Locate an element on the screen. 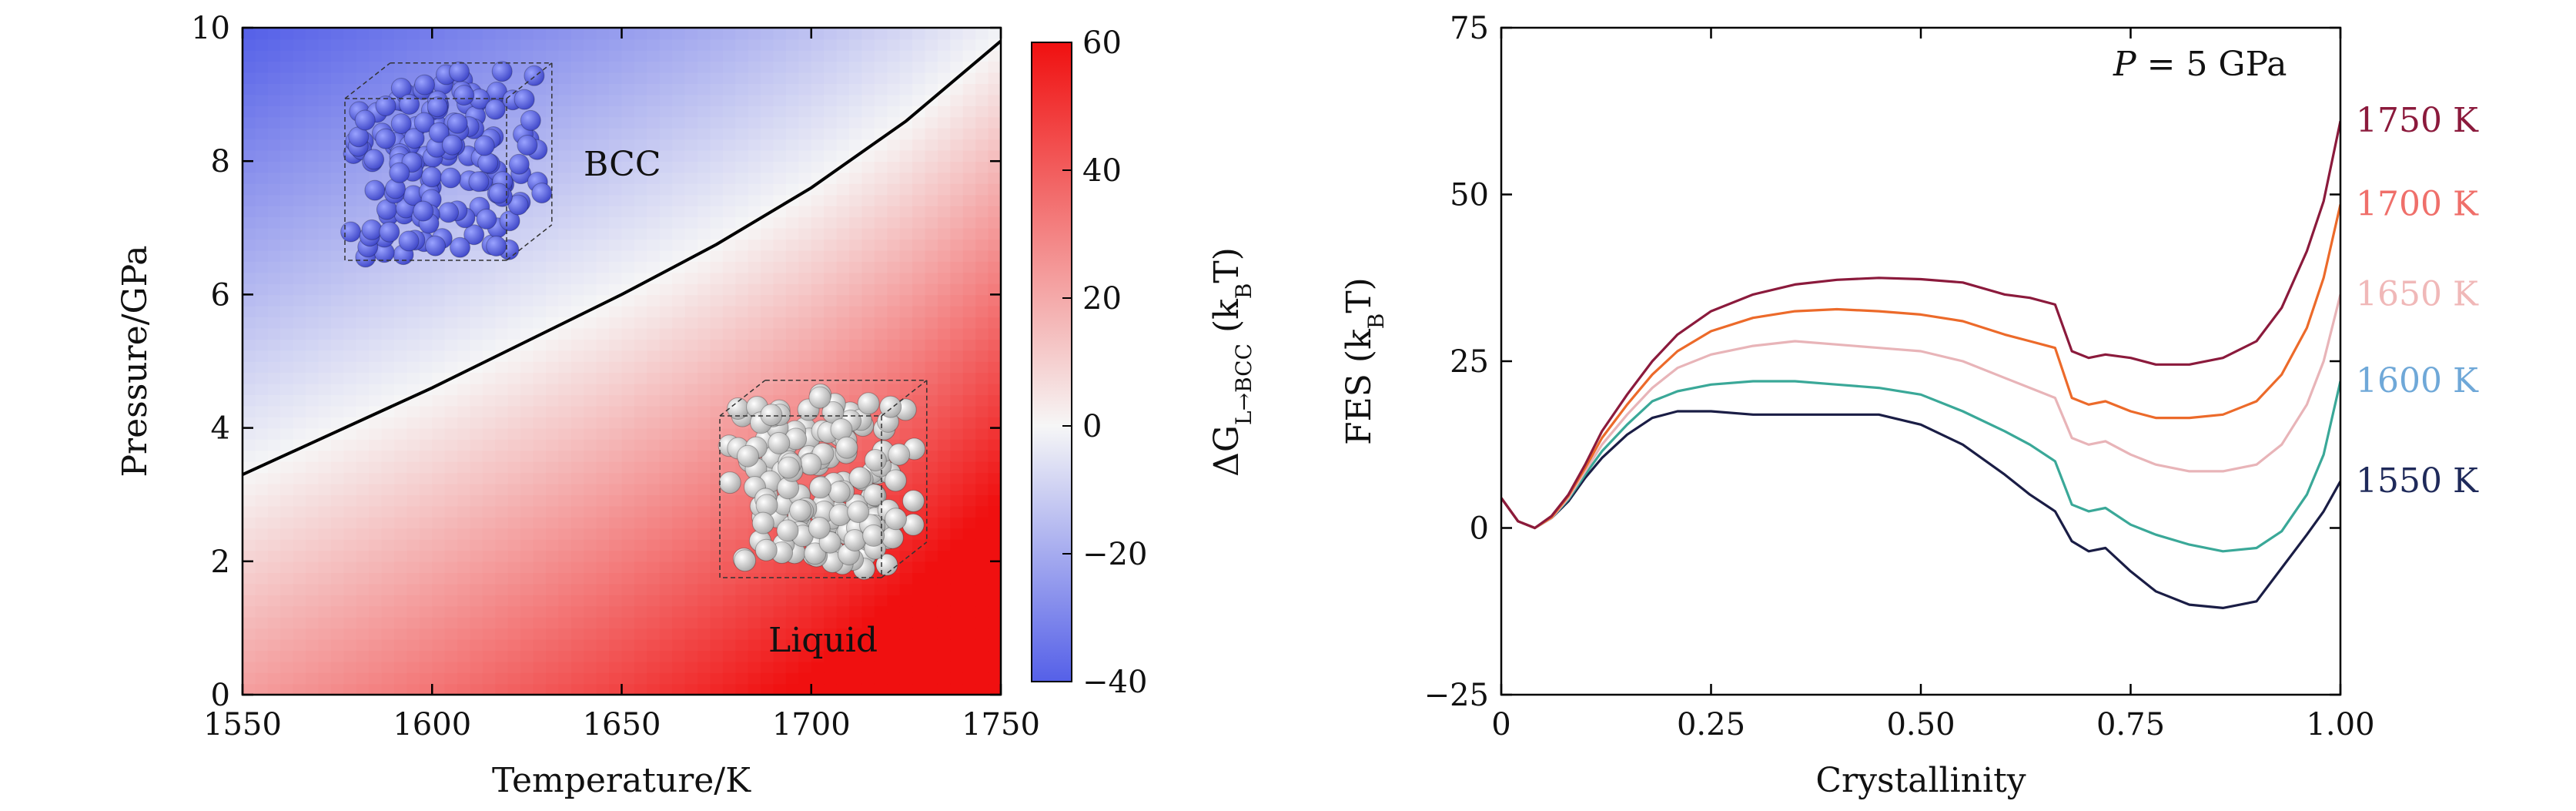 The height and width of the screenshot is (811, 2576). atom is located at coordinates (914, 501).